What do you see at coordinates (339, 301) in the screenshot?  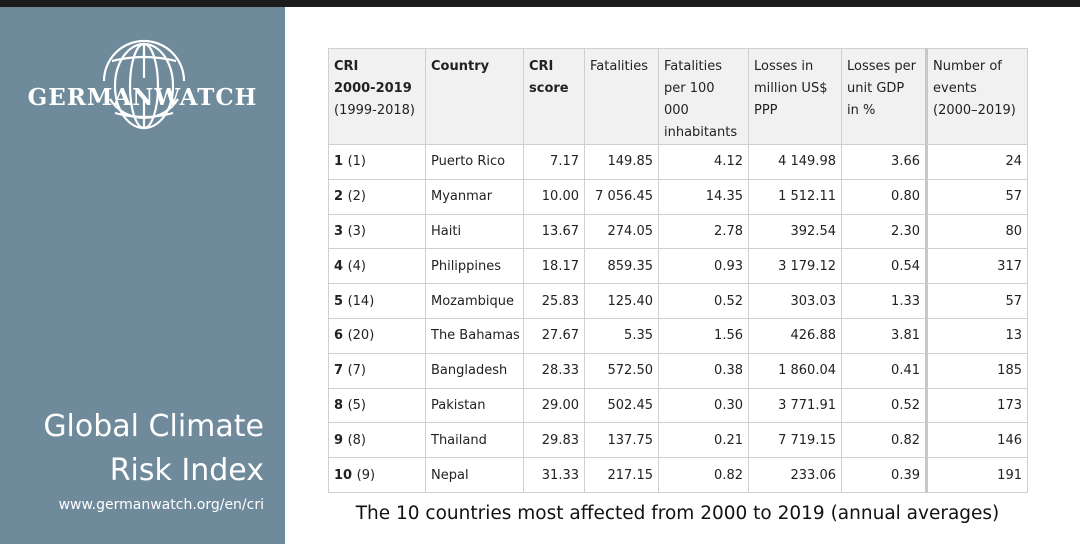 I see `rank-value: 5` at bounding box center [339, 301].